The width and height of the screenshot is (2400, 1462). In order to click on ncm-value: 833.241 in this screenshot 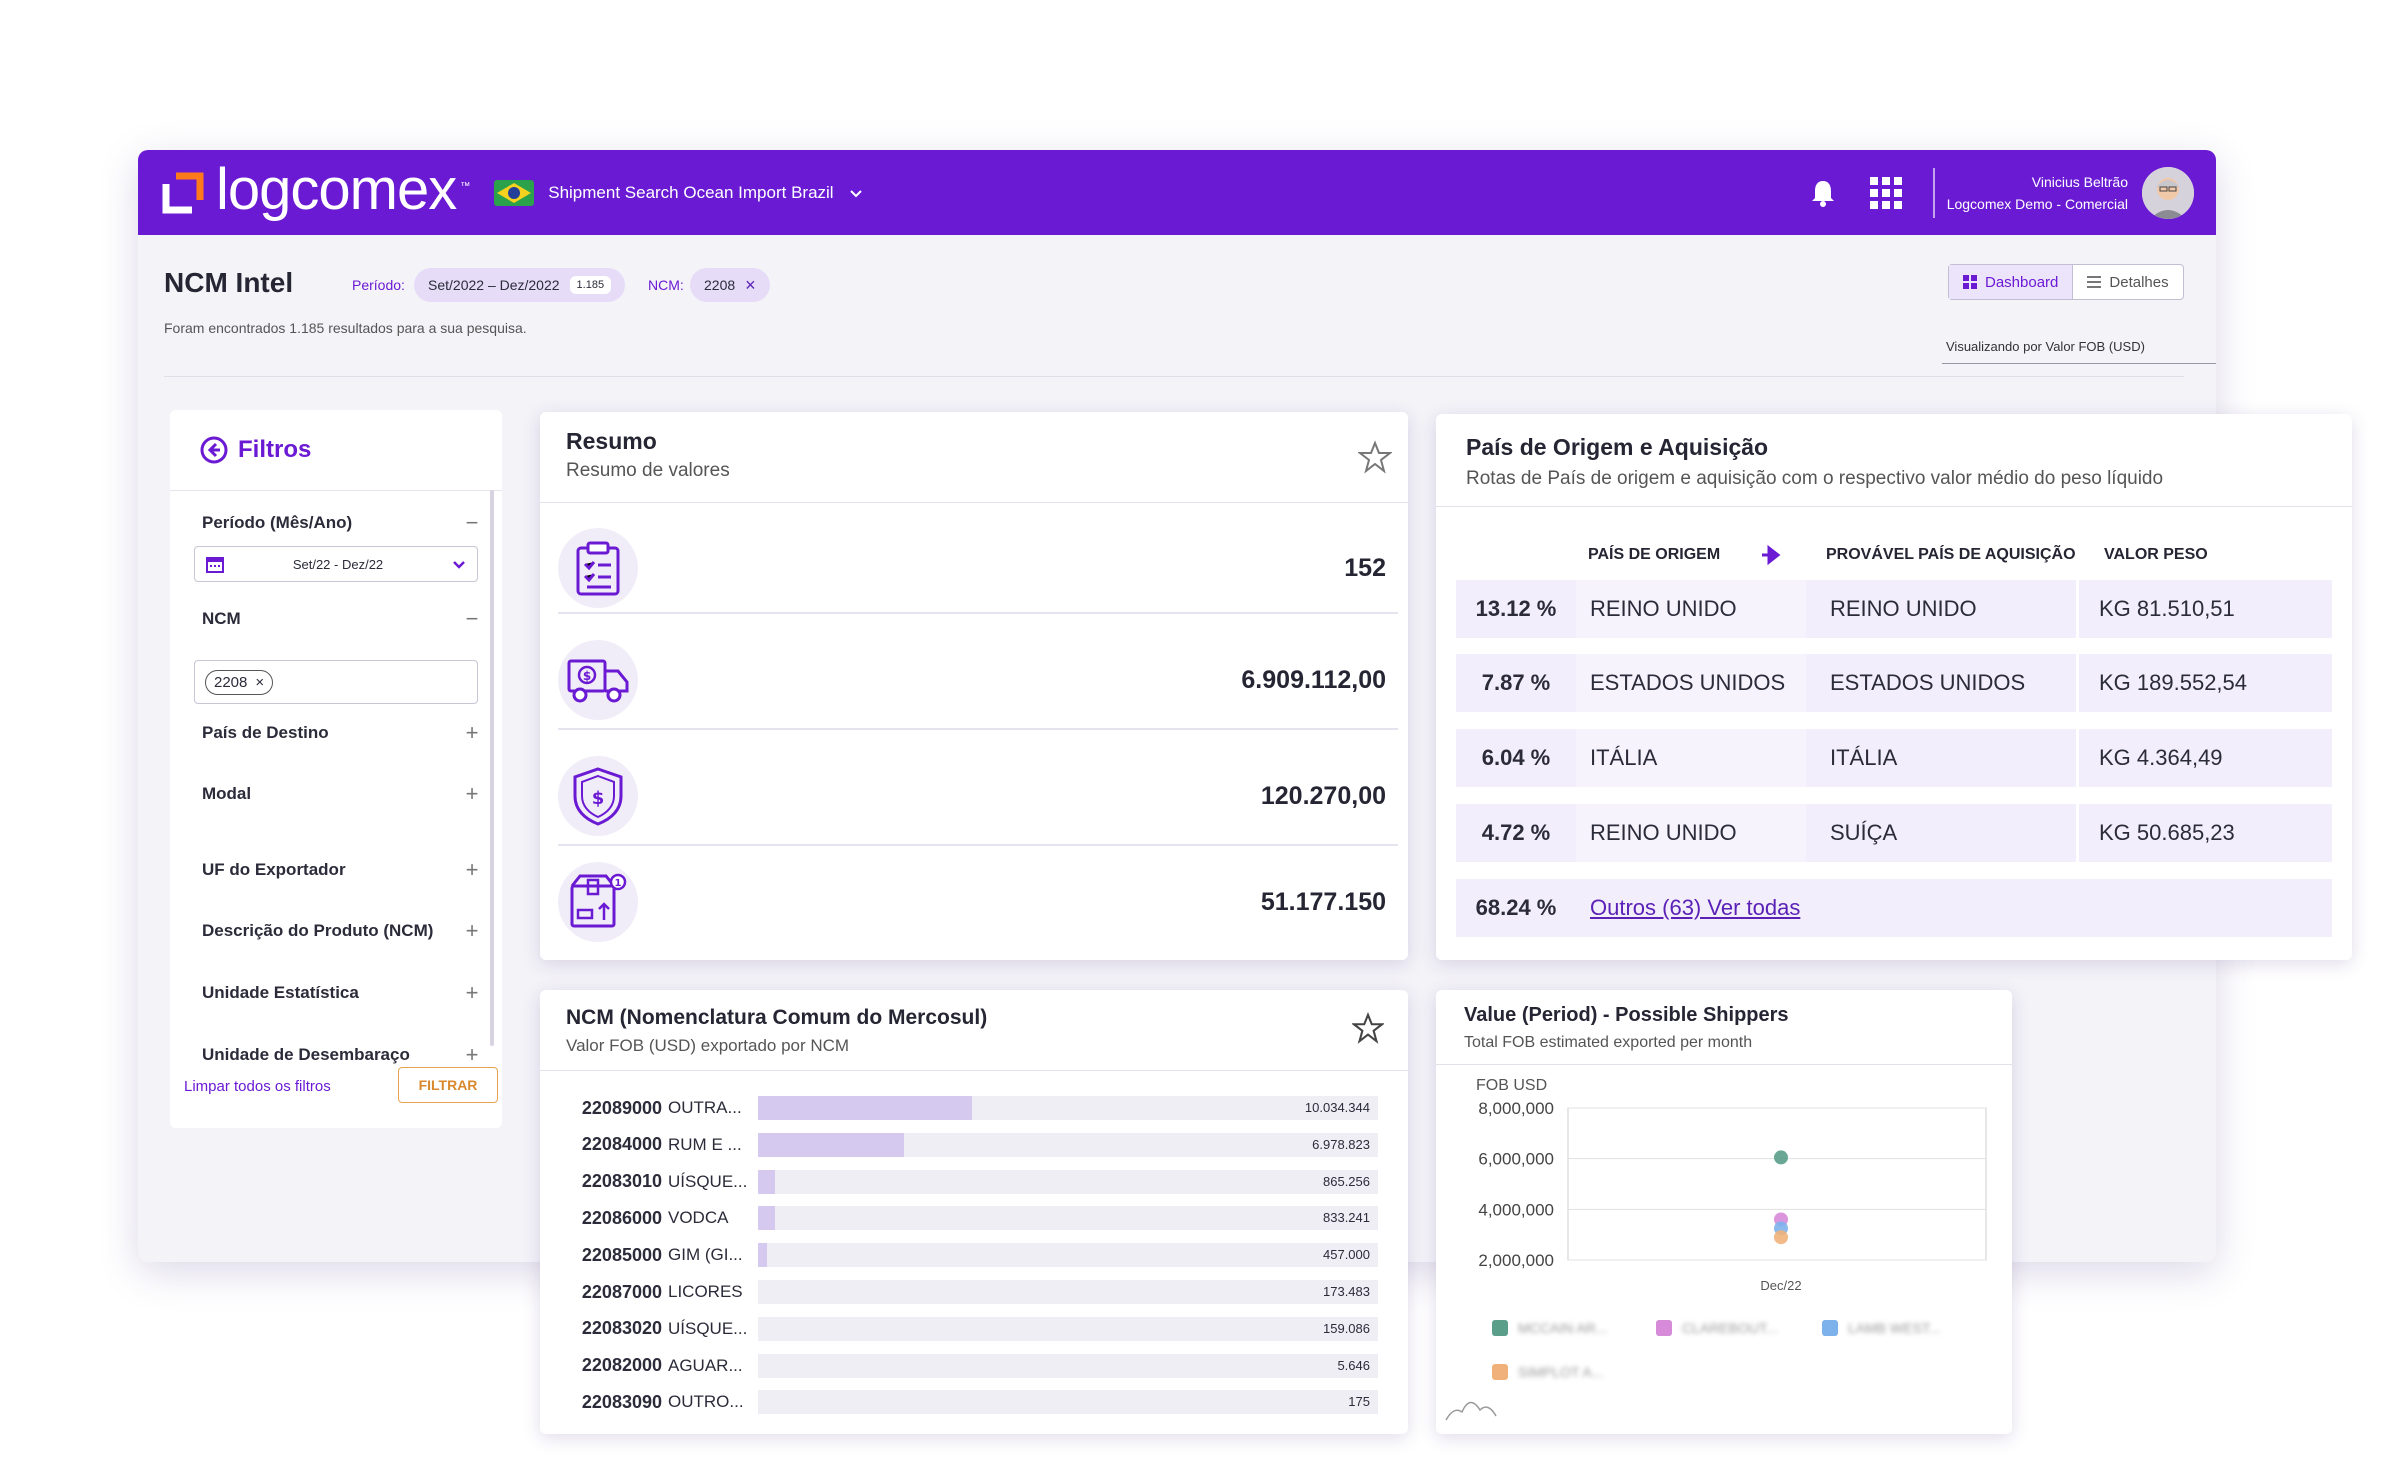, I will do `click(1346, 1218)`.